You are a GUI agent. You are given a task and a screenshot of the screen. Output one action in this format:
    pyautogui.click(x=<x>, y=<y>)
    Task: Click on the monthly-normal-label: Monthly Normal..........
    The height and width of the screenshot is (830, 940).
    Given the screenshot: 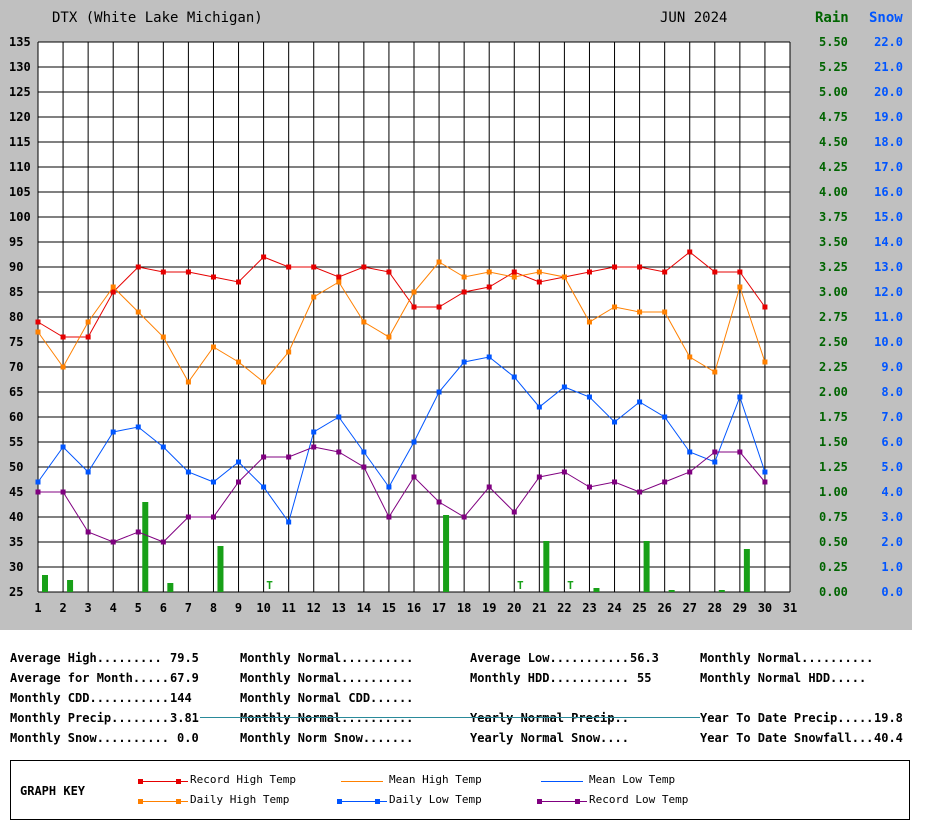 What is the action you would take?
    pyautogui.click(x=327, y=718)
    